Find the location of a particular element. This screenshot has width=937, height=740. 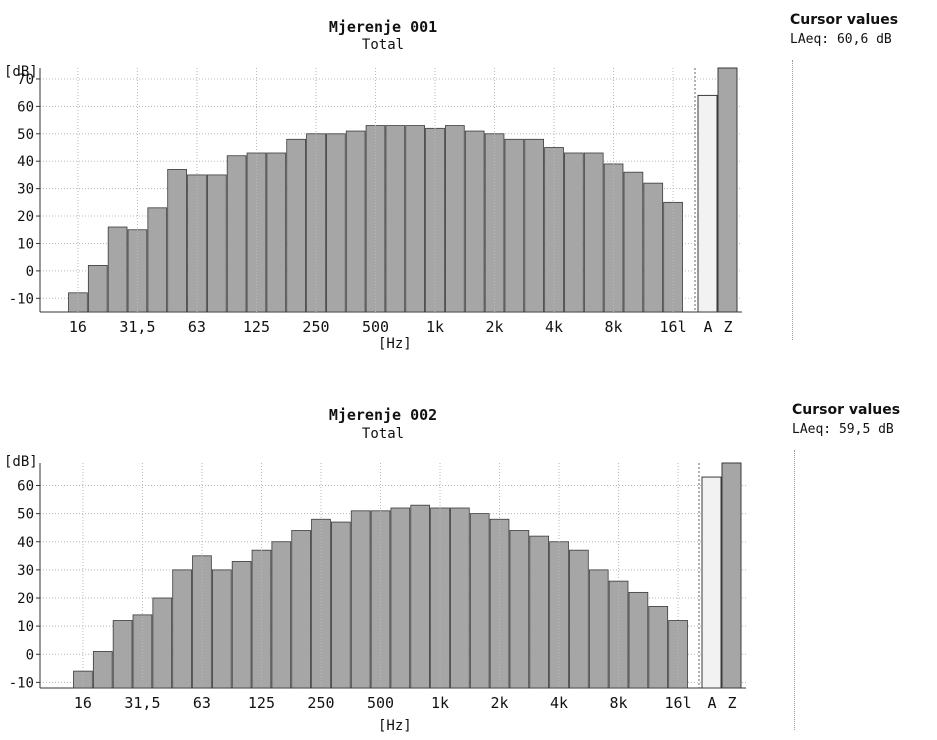

cursor-values-heading-1: Cursor values is located at coordinates (844, 20).